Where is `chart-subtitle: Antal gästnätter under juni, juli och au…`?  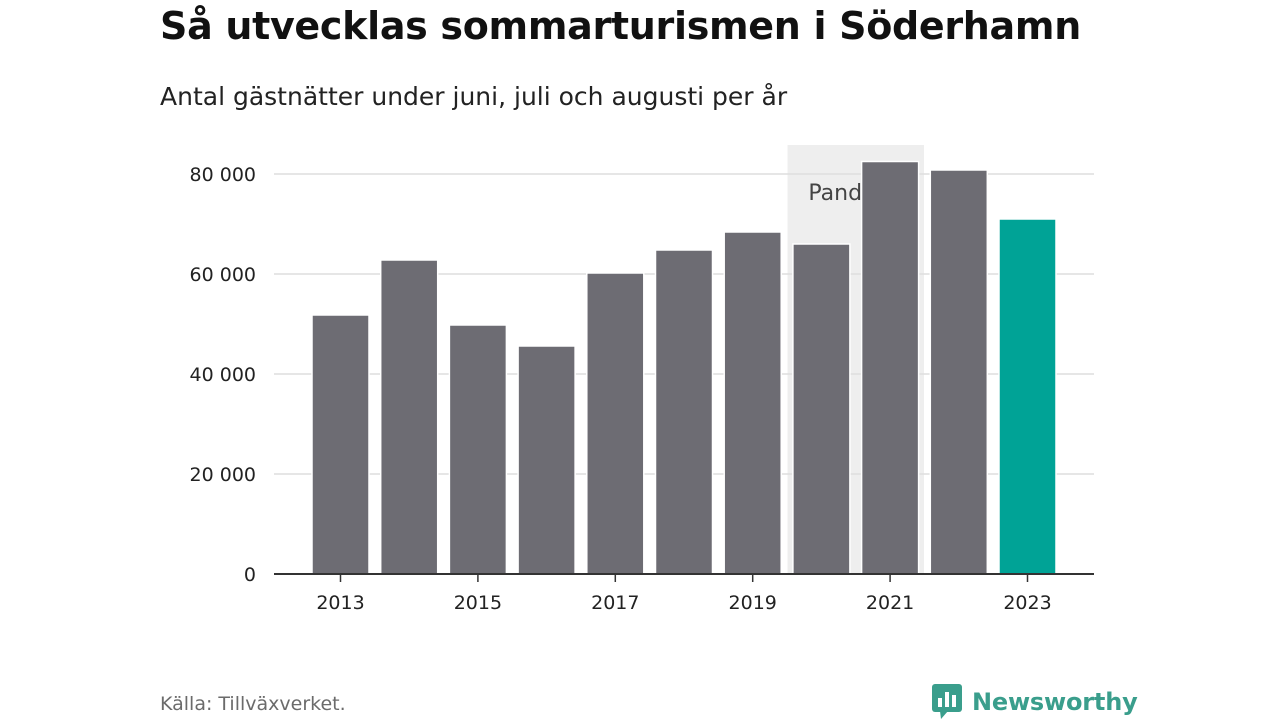 chart-subtitle: Antal gästnätter under juni, juli och au… is located at coordinates (474, 96).